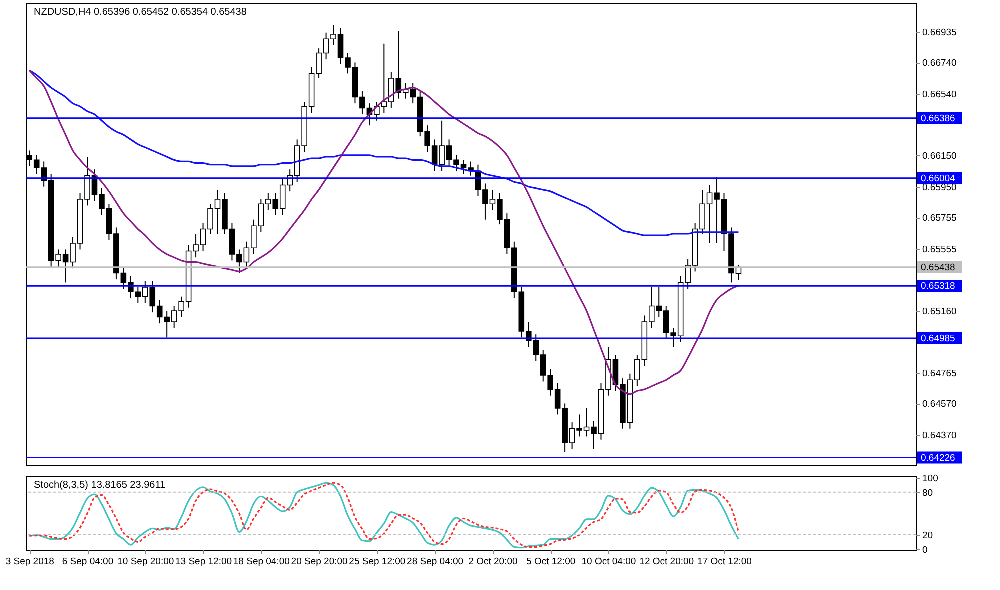  I want to click on y-tick-label: 0.64765, so click(939, 374).